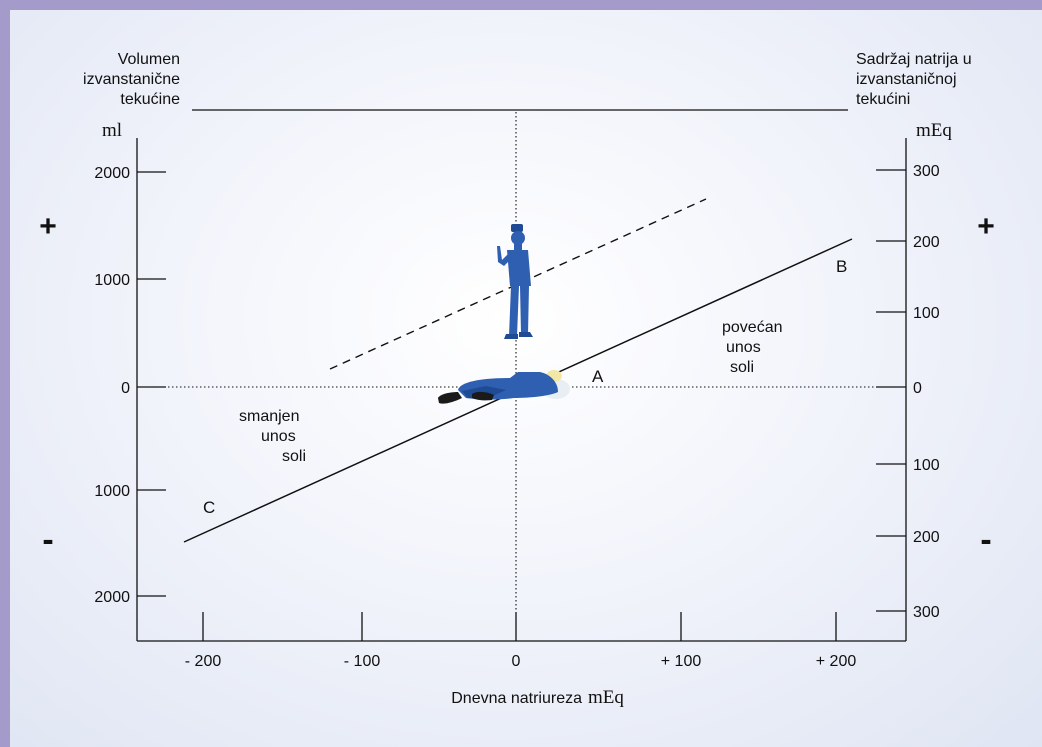  What do you see at coordinates (598, 376) in the screenshot?
I see `point-label-a: A` at bounding box center [598, 376].